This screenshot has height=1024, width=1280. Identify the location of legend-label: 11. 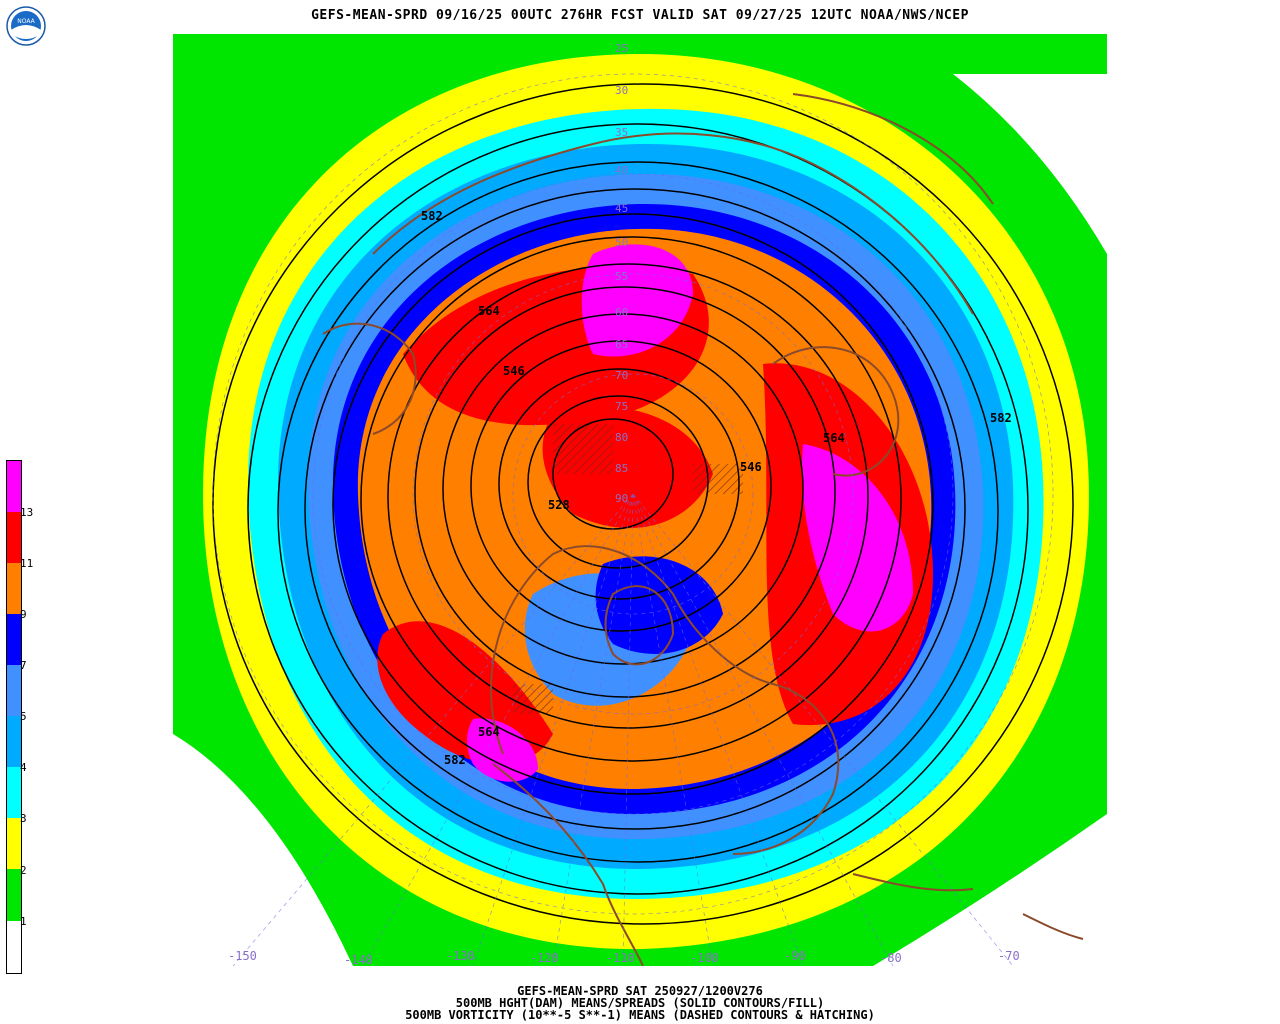
(27, 563).